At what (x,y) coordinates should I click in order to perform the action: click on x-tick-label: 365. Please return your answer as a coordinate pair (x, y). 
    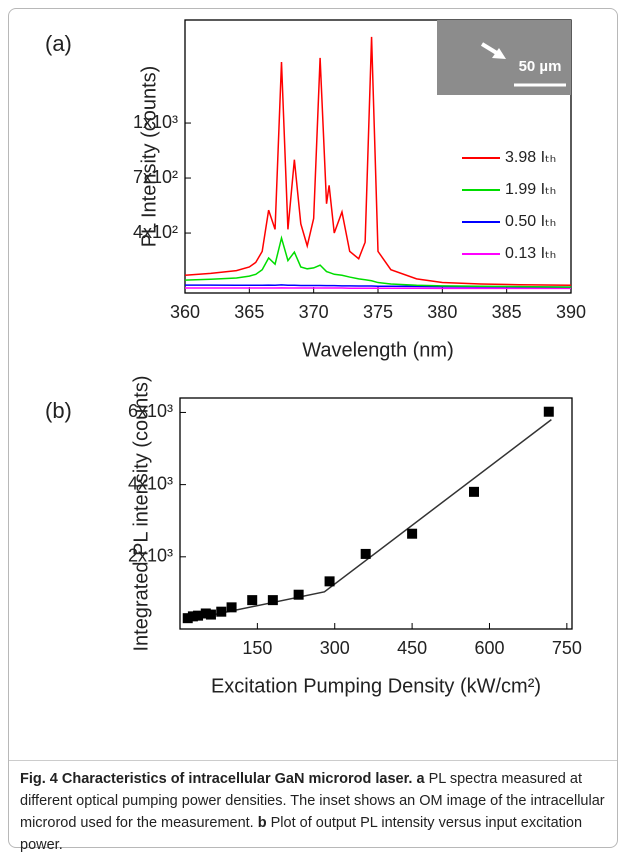
    Looking at the image, I should click on (249, 312).